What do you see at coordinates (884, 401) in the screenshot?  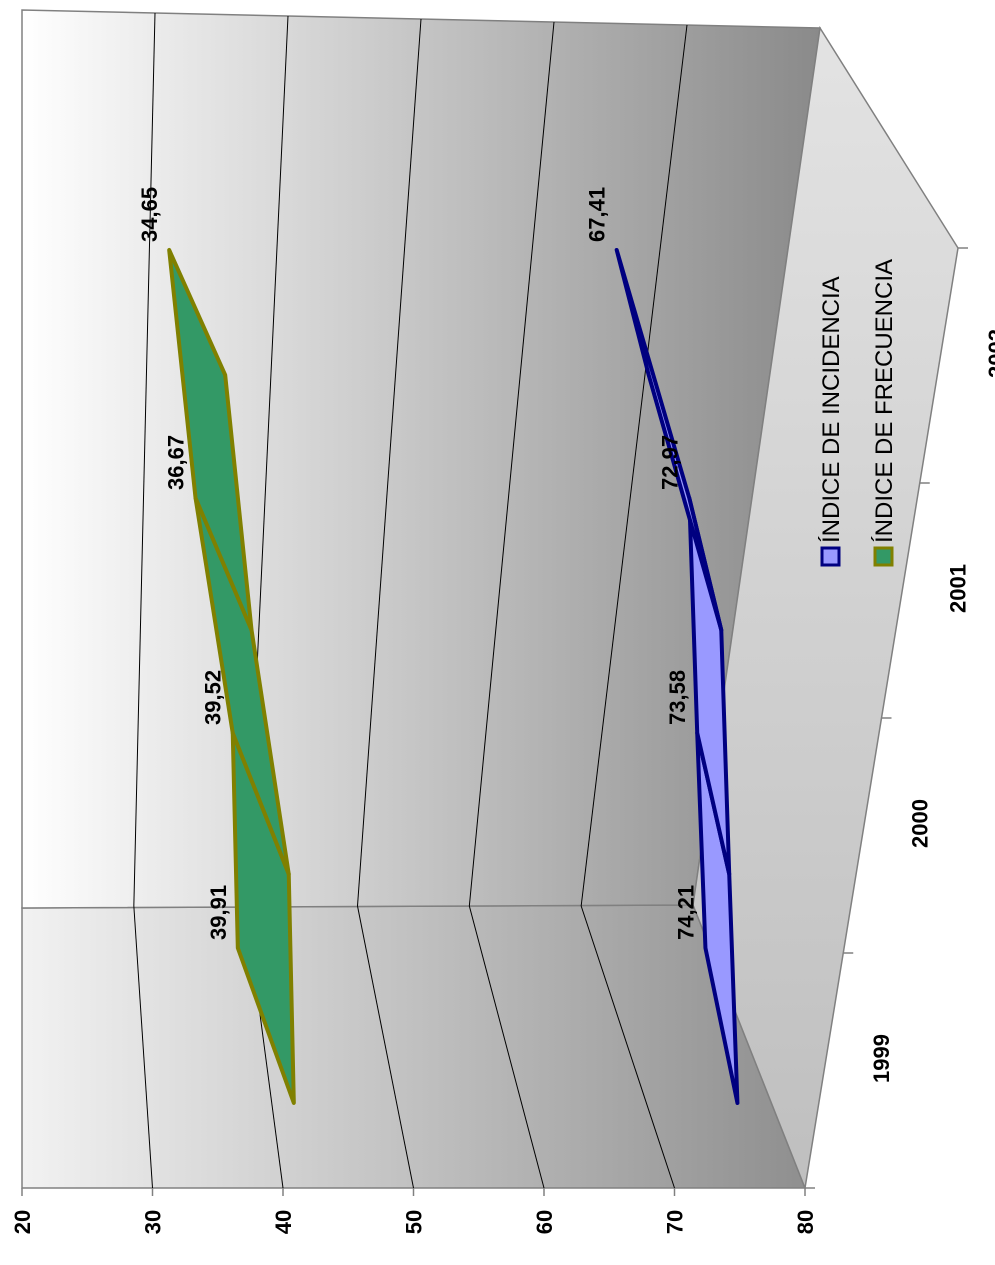 I see `legend-label: ÍNDICE DE FRECUENCIA` at bounding box center [884, 401].